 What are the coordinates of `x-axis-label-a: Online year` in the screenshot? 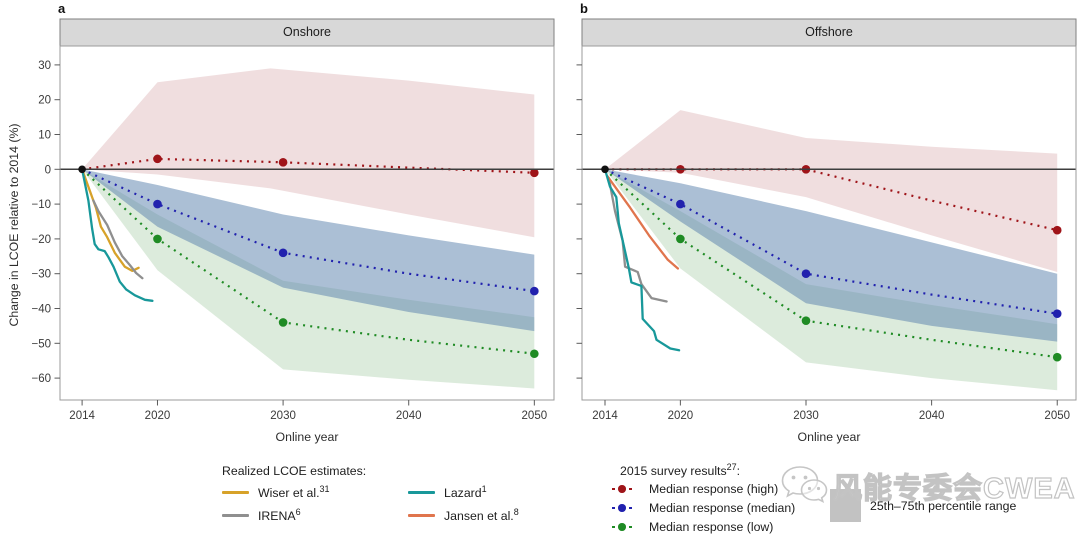 It's located at (307, 437).